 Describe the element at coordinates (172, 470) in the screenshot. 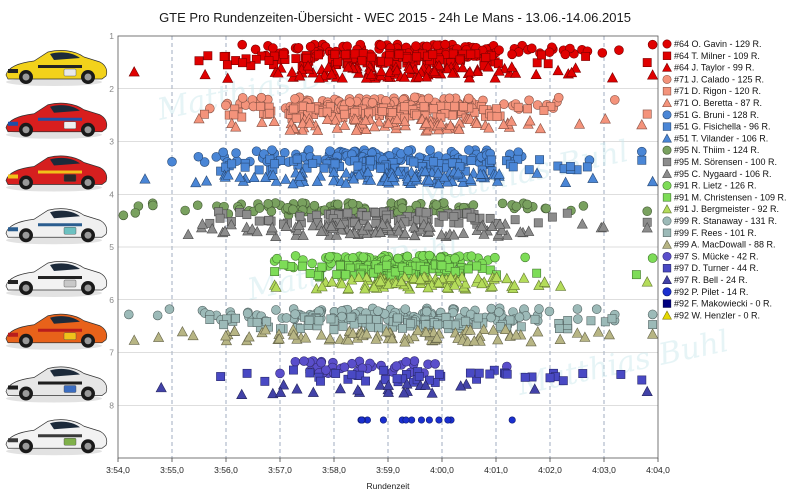

I see `x-tick-label: 3:55,0` at that location.